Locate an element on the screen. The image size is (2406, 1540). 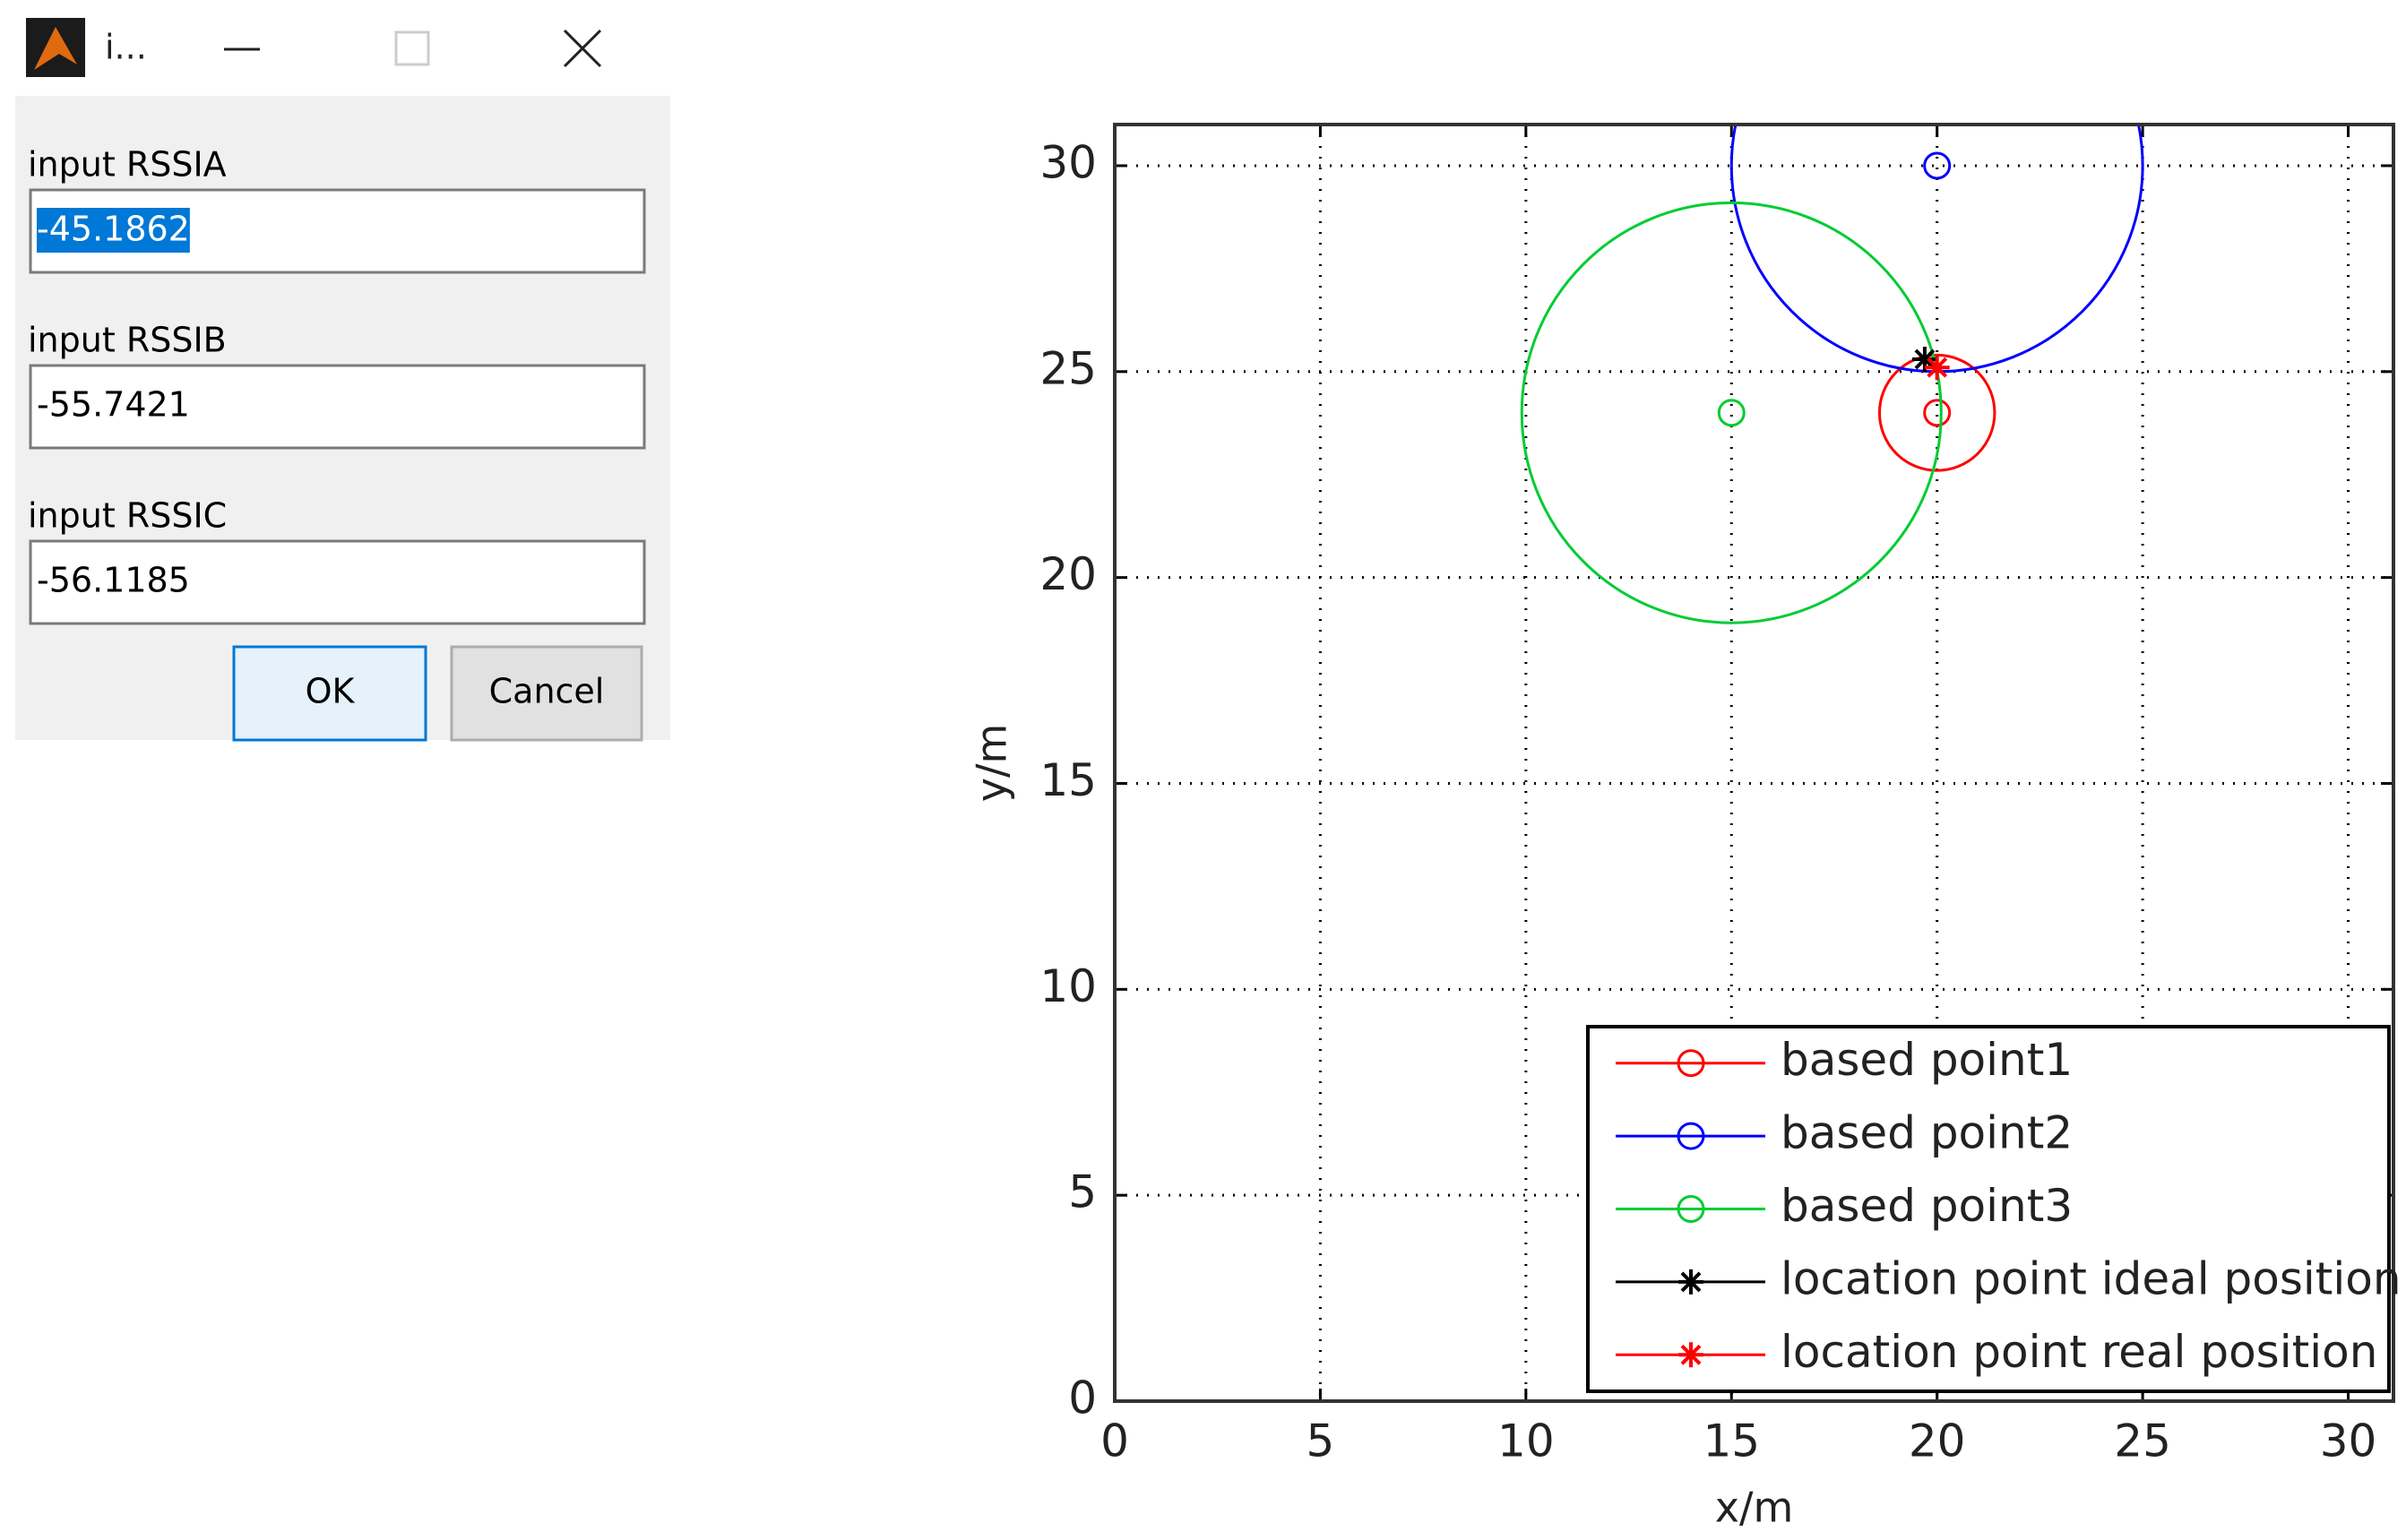
ok-button-label: OK is located at coordinates (331, 691).